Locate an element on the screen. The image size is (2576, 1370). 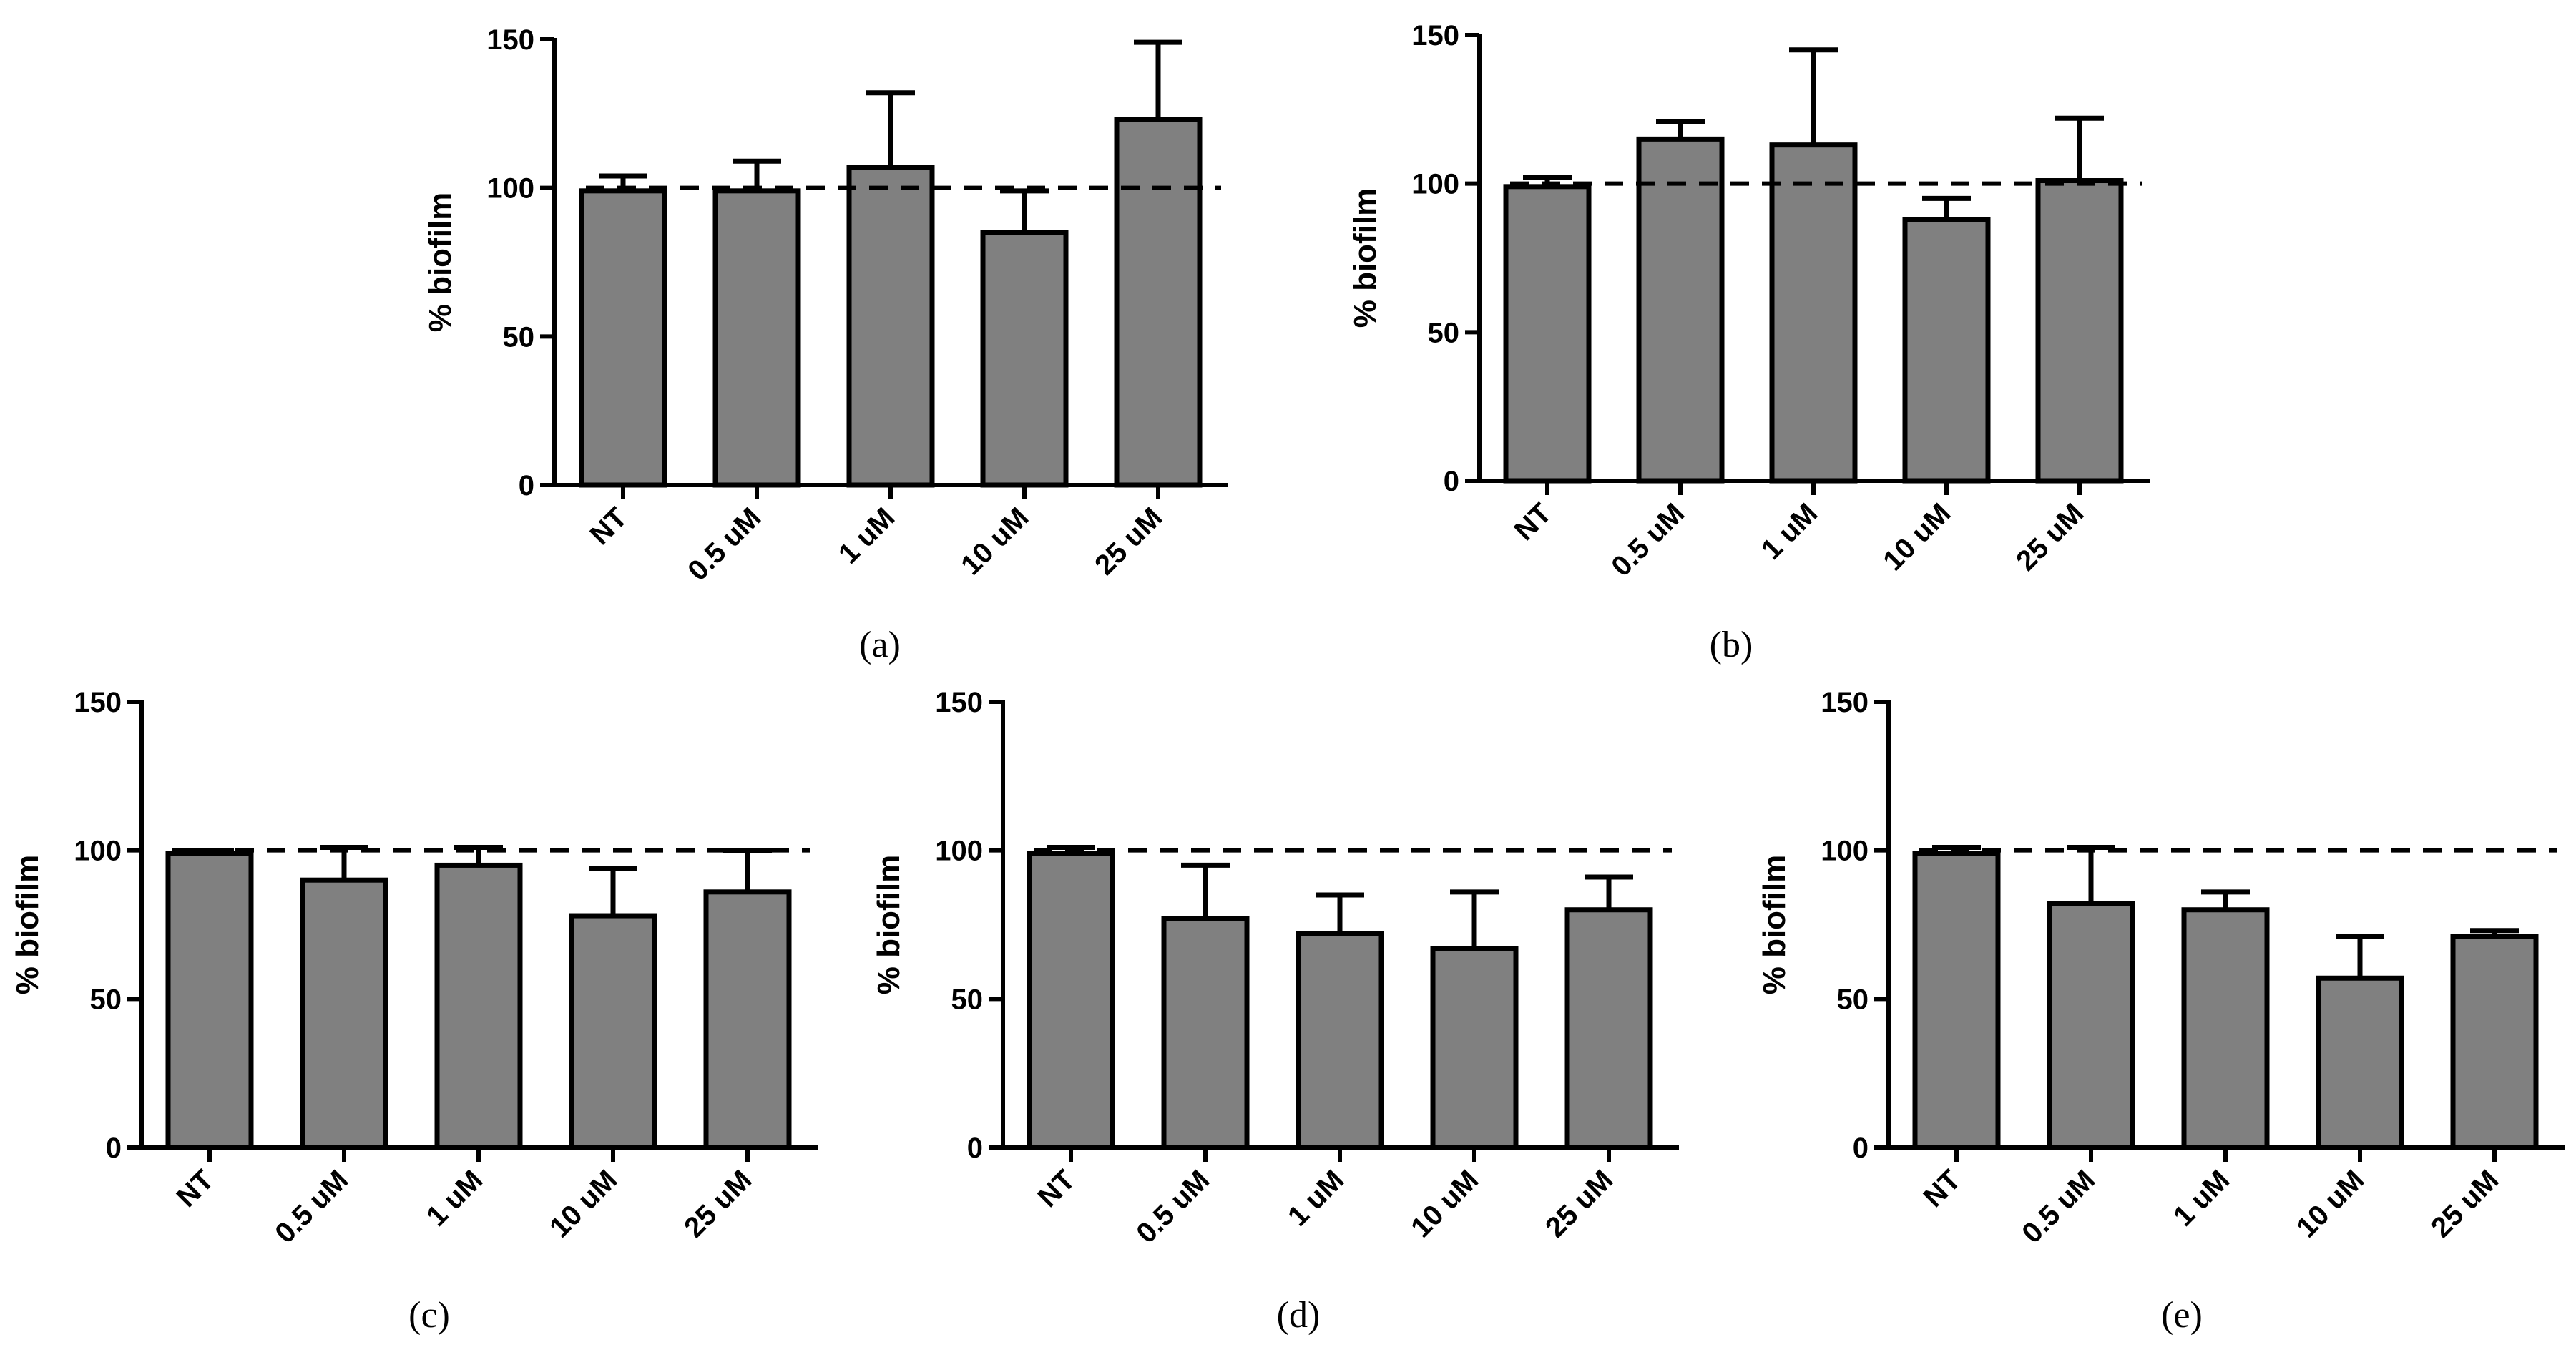
panel-label: (d) is located at coordinates (1299, 1315).